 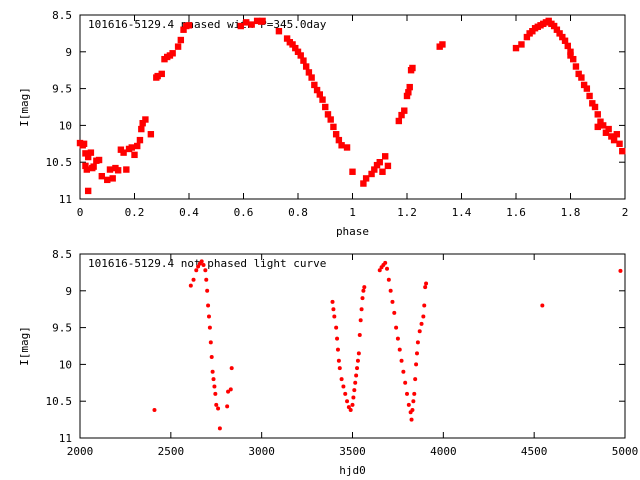 What do you see at coordinates (462, 212) in the screenshot?
I see `x-tick-label: 1.4` at bounding box center [462, 212].